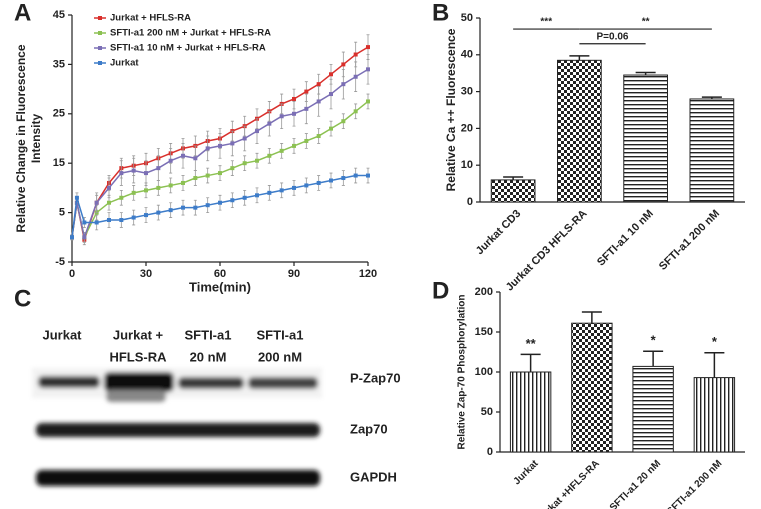 Image resolution: width=761 pixels, height=509 pixels. What do you see at coordinates (440, 13) in the screenshot?
I see `panel-letter: B` at bounding box center [440, 13].